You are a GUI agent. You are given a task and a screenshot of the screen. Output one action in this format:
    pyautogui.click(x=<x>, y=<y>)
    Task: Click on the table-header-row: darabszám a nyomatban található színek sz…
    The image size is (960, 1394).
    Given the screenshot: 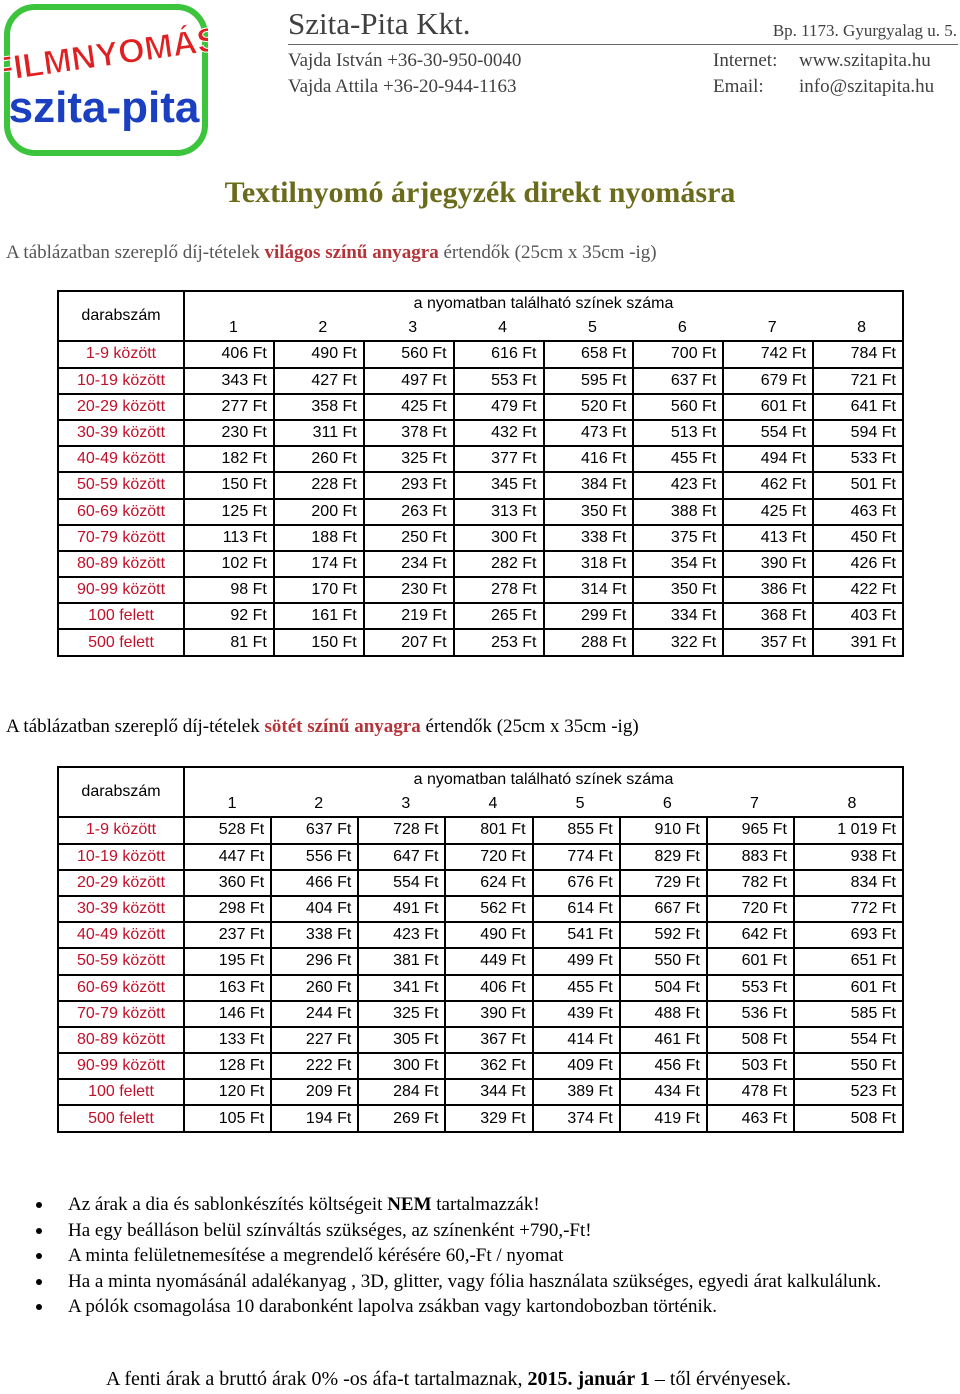 What is the action you would take?
    pyautogui.click(x=480, y=315)
    